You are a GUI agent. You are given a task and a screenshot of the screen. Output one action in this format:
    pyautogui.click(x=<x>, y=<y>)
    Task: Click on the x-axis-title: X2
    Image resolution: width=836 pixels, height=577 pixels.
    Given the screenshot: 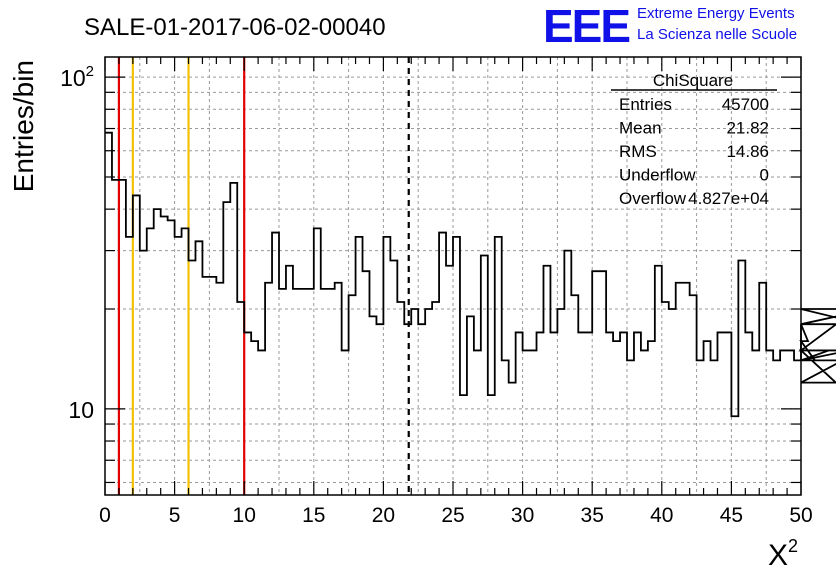 What is the action you would take?
    pyautogui.click(x=783, y=554)
    